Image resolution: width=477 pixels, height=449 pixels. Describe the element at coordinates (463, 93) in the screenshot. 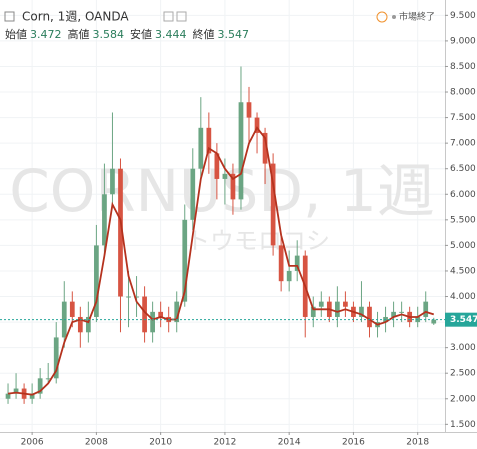

I see `y-tick-label: 8.000` at that location.